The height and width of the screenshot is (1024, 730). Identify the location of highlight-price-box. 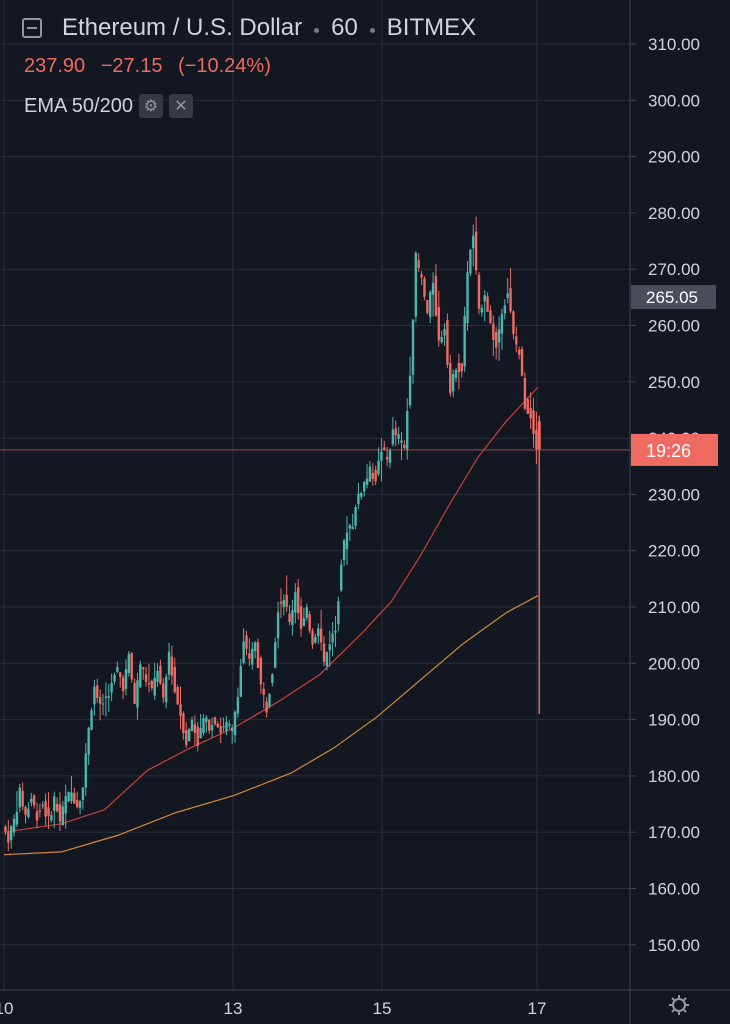
(673, 297).